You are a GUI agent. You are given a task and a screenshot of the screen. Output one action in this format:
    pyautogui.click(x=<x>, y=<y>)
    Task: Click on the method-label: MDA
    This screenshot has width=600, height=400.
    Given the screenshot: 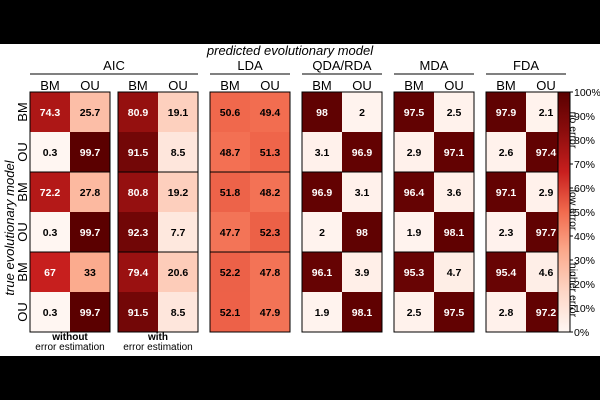 What is the action you would take?
    pyautogui.click(x=434, y=65)
    